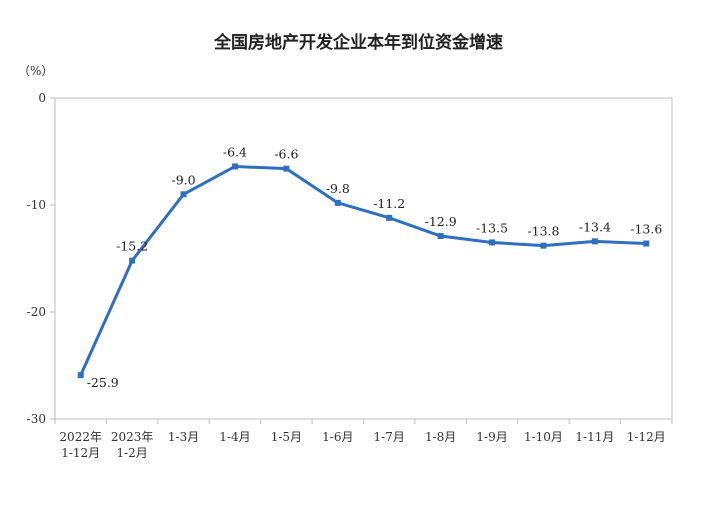  Describe the element at coordinates (234, 437) in the screenshot. I see `x-tick-label: 1-4月` at that location.